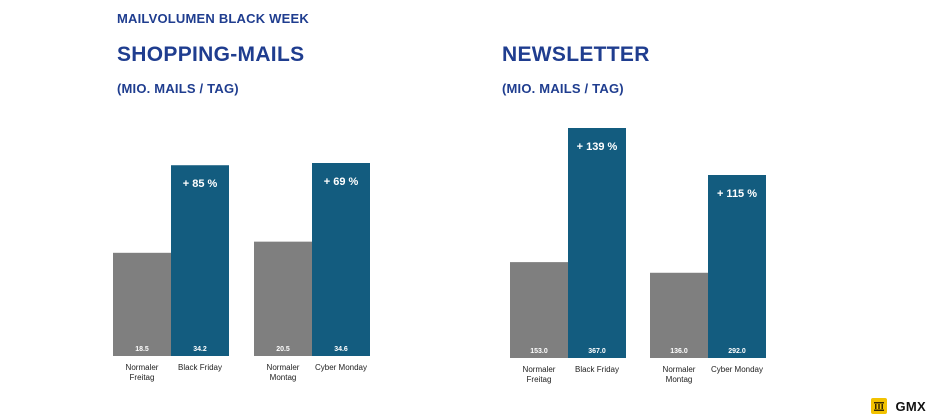 This screenshot has width=940, height=420. What do you see at coordinates (576, 54) in the screenshot?
I see `chart-title-newsletter: NEWSLETTER` at bounding box center [576, 54].